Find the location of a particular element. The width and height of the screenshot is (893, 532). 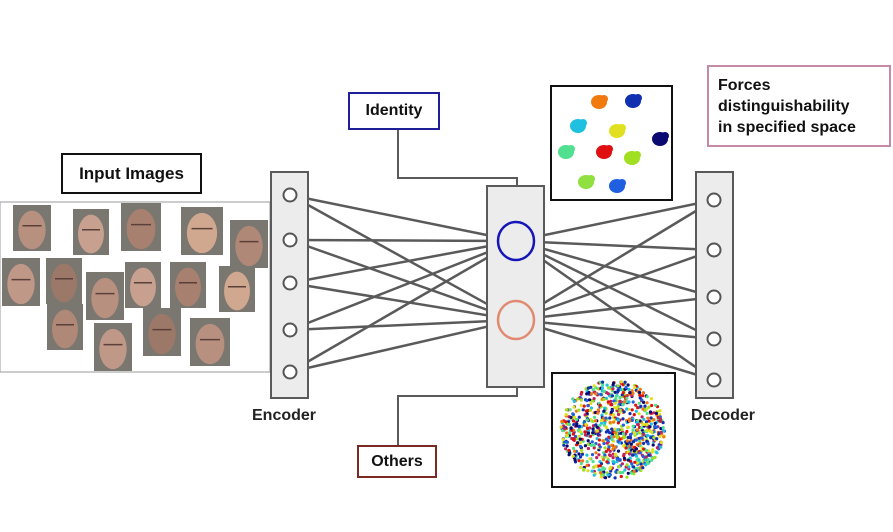

others-label: Others is located at coordinates (397, 461).